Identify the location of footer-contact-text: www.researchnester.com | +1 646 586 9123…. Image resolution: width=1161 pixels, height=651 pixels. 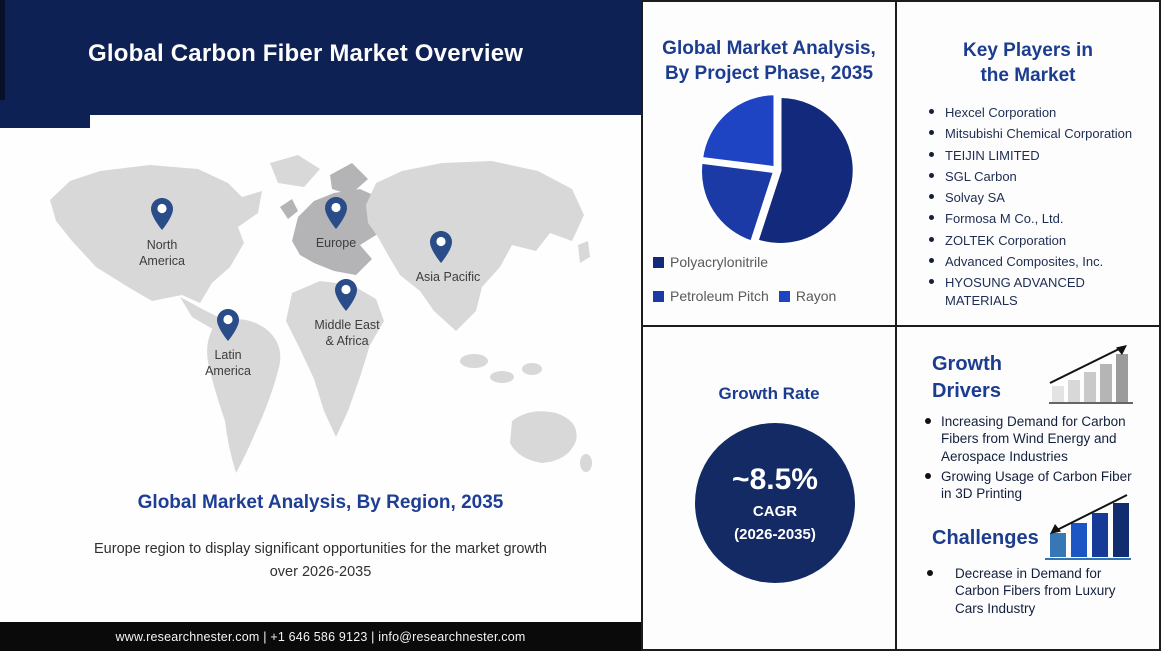
(320, 636).